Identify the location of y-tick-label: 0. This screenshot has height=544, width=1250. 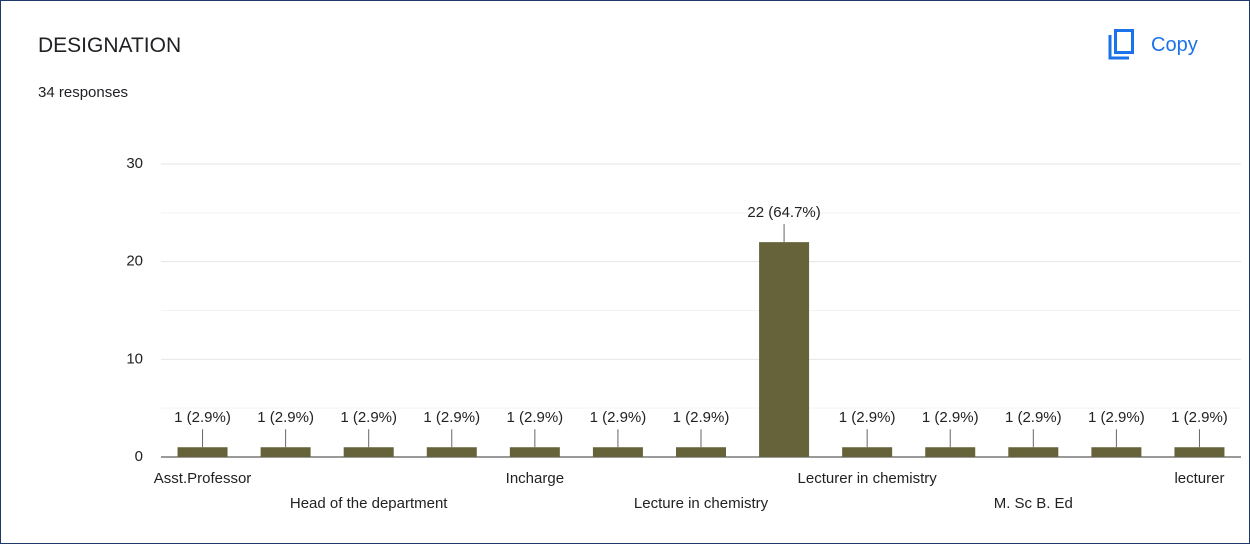
(139, 456).